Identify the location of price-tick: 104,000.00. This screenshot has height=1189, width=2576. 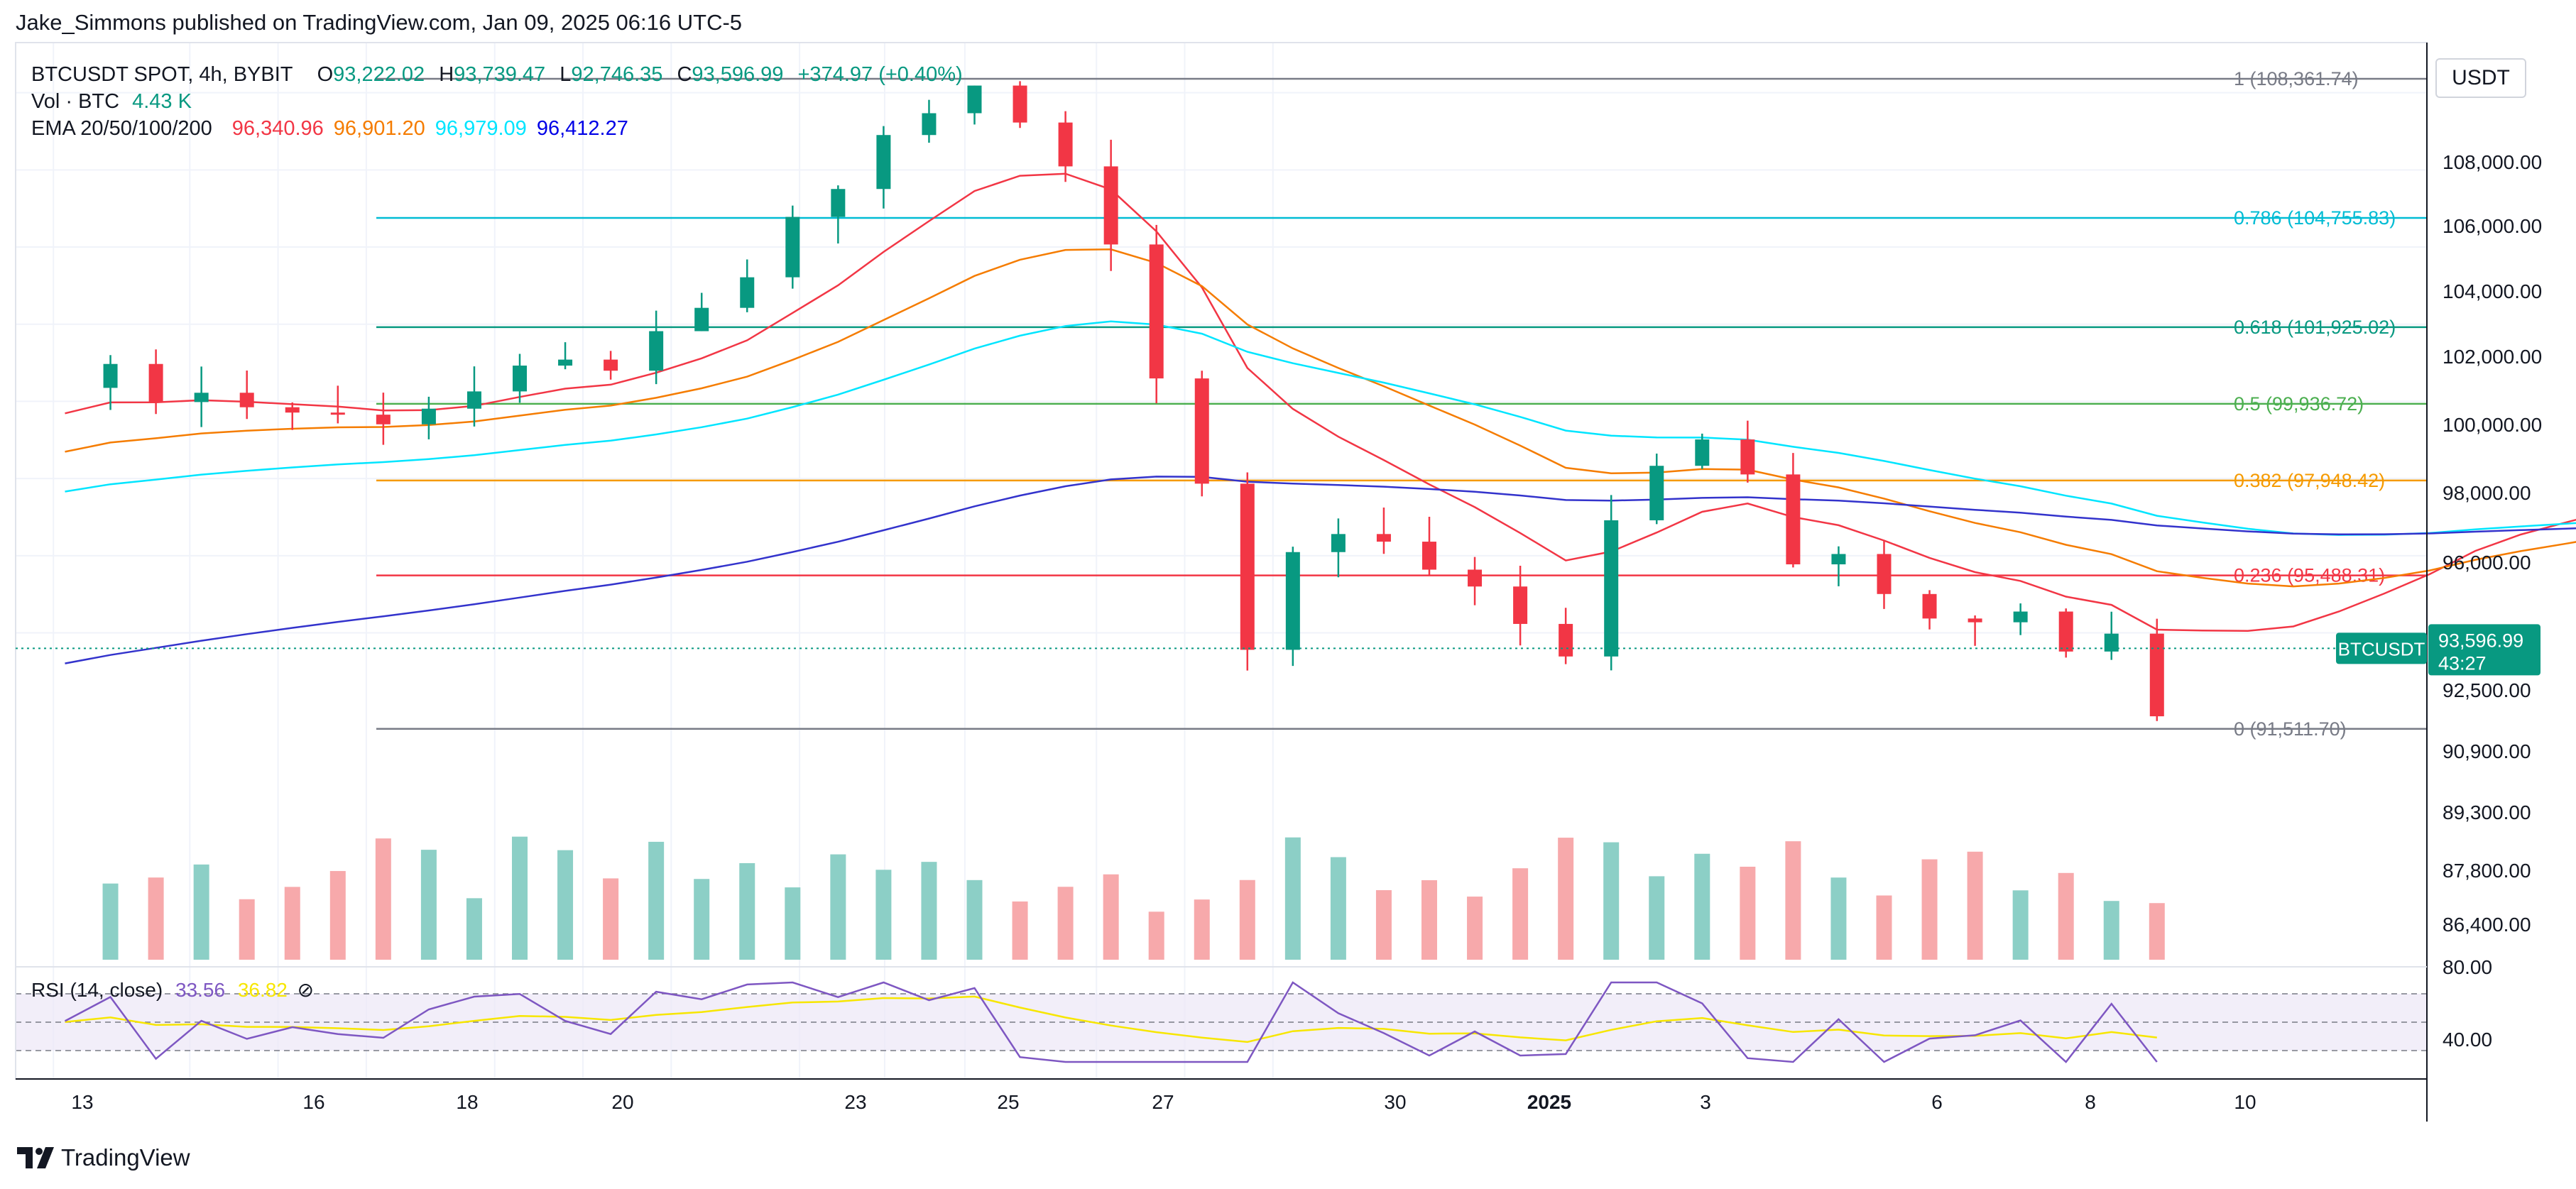
(2492, 291).